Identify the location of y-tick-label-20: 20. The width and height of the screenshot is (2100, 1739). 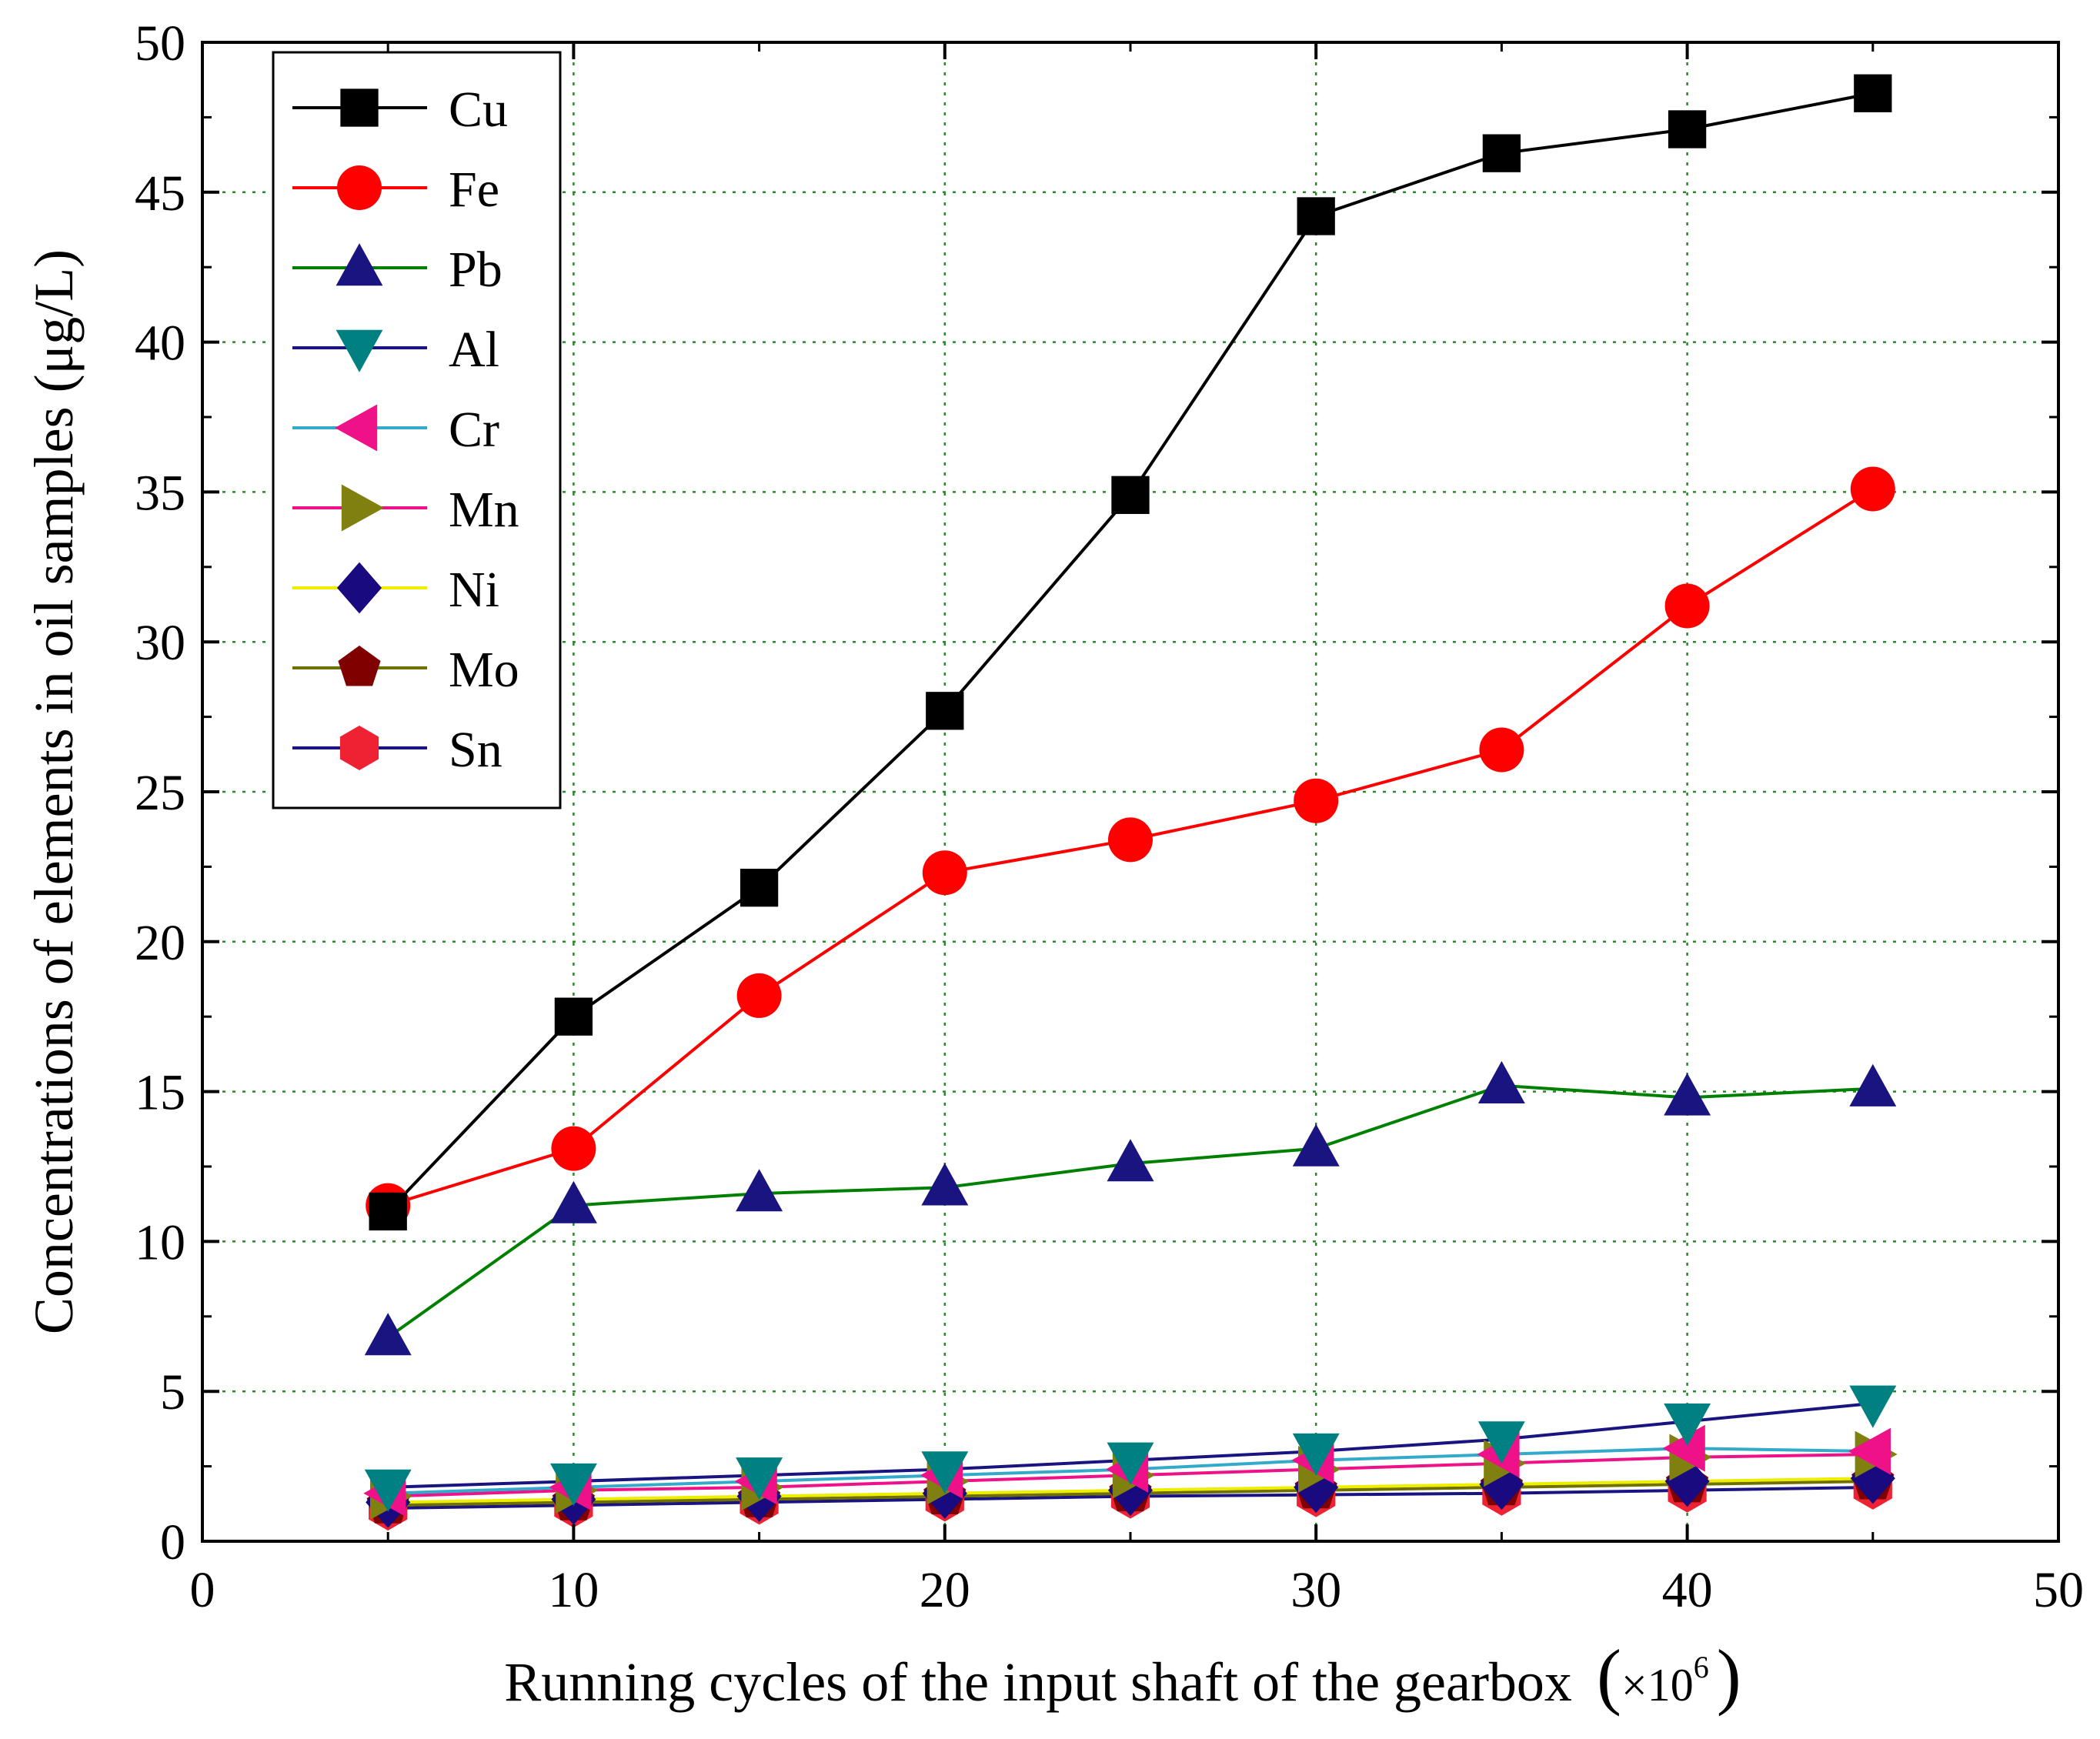
(160, 943).